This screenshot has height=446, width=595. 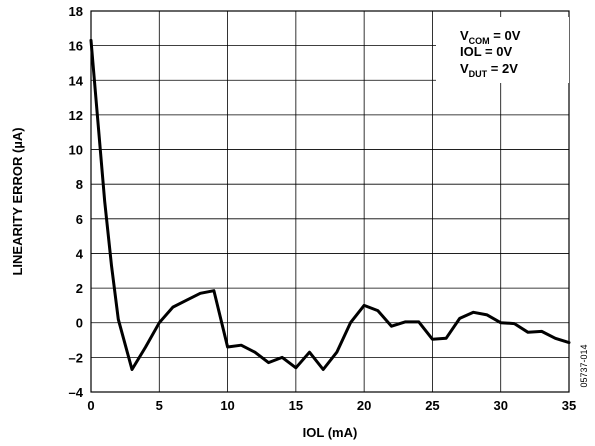 What do you see at coordinates (76, 46) in the screenshot?
I see `y-tick-label: 16` at bounding box center [76, 46].